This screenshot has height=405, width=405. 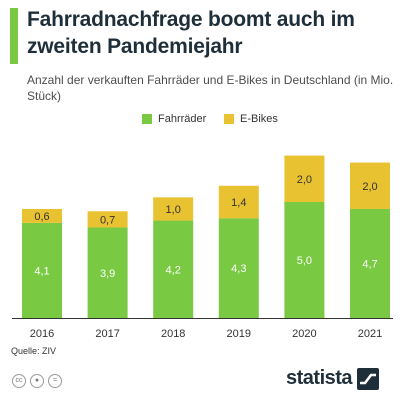 What do you see at coordinates (34, 351) in the screenshot?
I see `source-note: Quelle: ZIV` at bounding box center [34, 351].